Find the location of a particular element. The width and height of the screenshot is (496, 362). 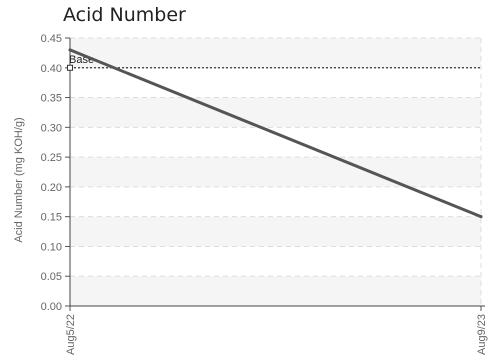

x-tick-label: Aug9/23 is located at coordinates (482, 334).